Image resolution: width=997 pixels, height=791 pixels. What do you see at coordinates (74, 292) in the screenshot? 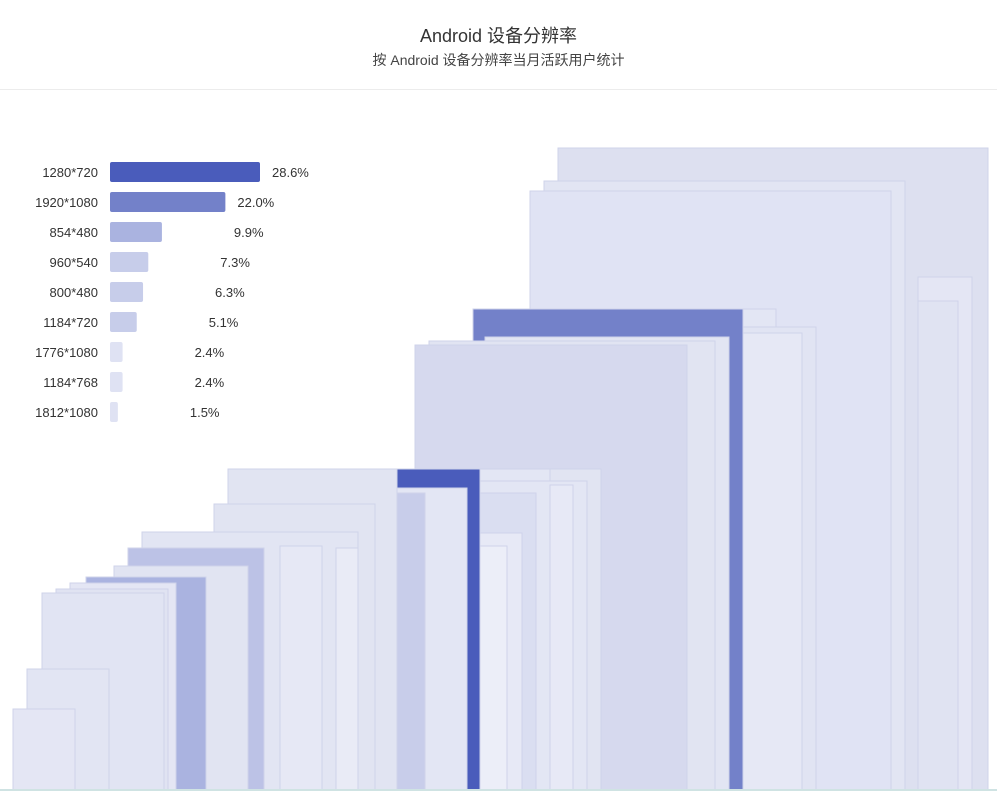
I see `category-label: 800*480` at bounding box center [74, 292].